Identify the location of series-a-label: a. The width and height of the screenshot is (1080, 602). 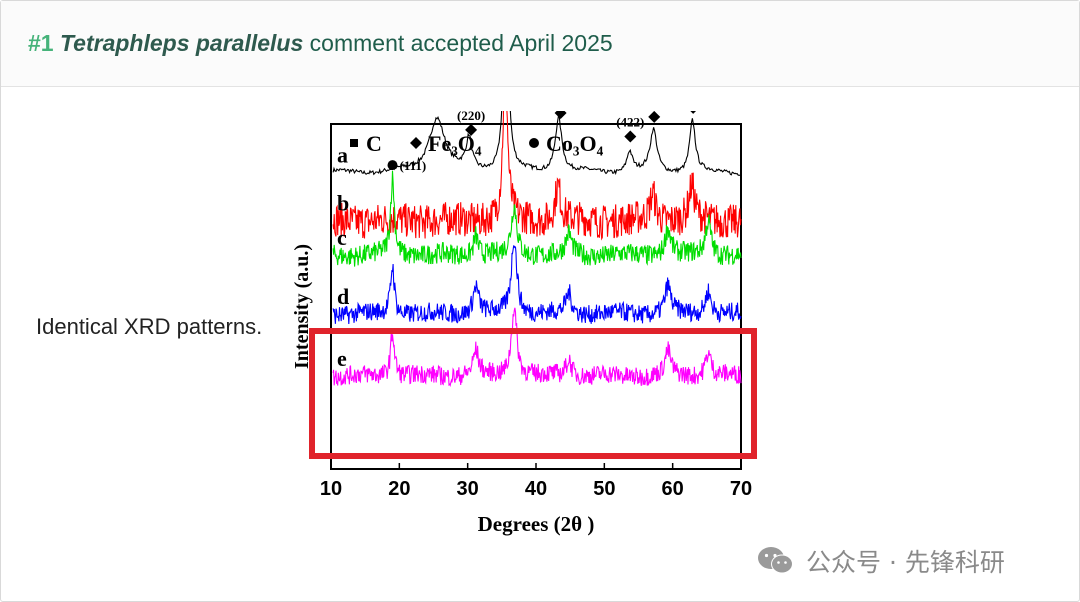
(342, 154).